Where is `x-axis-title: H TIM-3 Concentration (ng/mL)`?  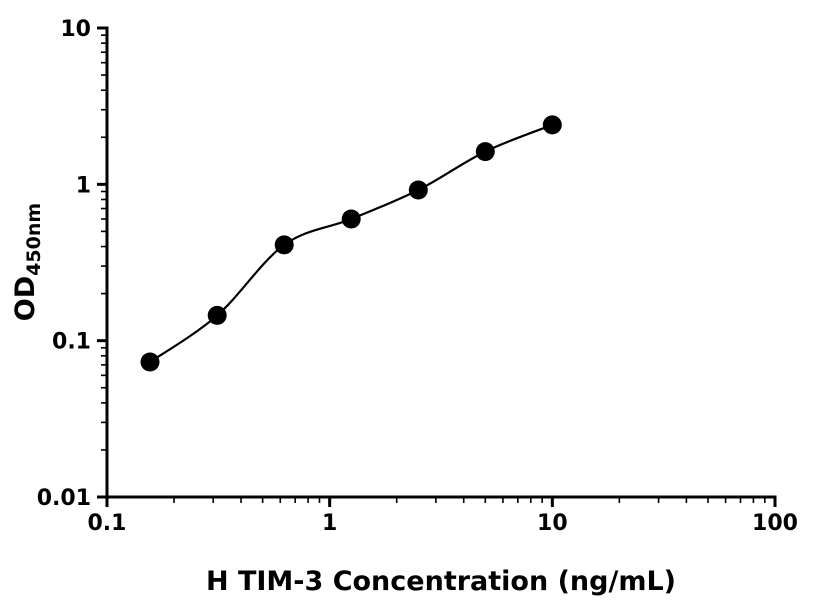
x-axis-title: H TIM-3 Concentration (ng/mL) is located at coordinates (441, 581).